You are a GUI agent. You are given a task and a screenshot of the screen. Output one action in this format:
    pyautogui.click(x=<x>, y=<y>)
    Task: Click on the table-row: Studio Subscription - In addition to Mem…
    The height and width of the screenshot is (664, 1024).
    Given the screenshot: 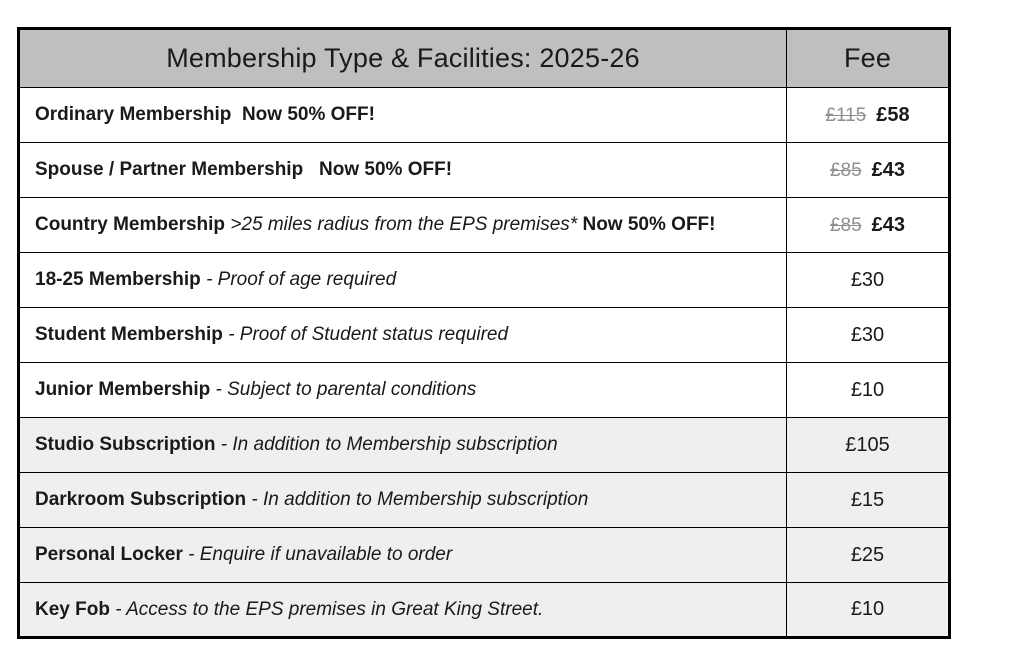 What is the action you would take?
    pyautogui.click(x=484, y=445)
    